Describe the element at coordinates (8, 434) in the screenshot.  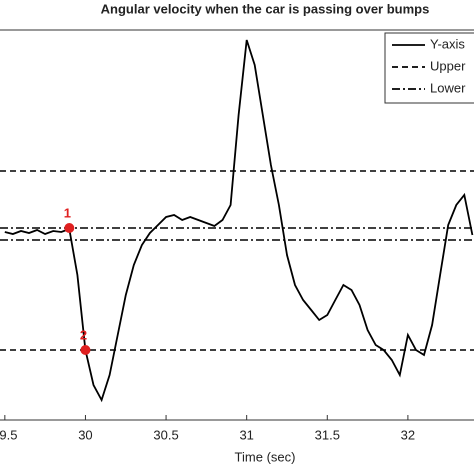
I see `x-tick-label: 29.5` at that location.